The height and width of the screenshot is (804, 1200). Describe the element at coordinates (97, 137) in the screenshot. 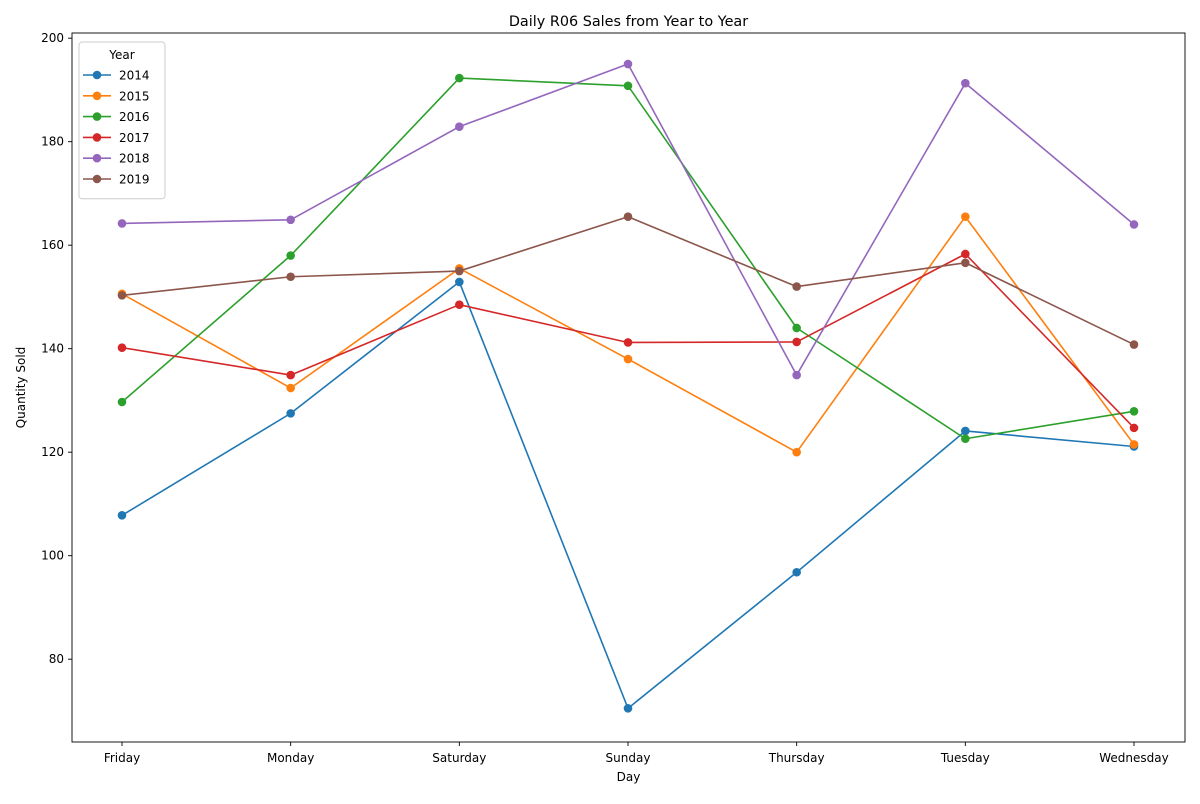

I see `legend-marker-2017` at that location.